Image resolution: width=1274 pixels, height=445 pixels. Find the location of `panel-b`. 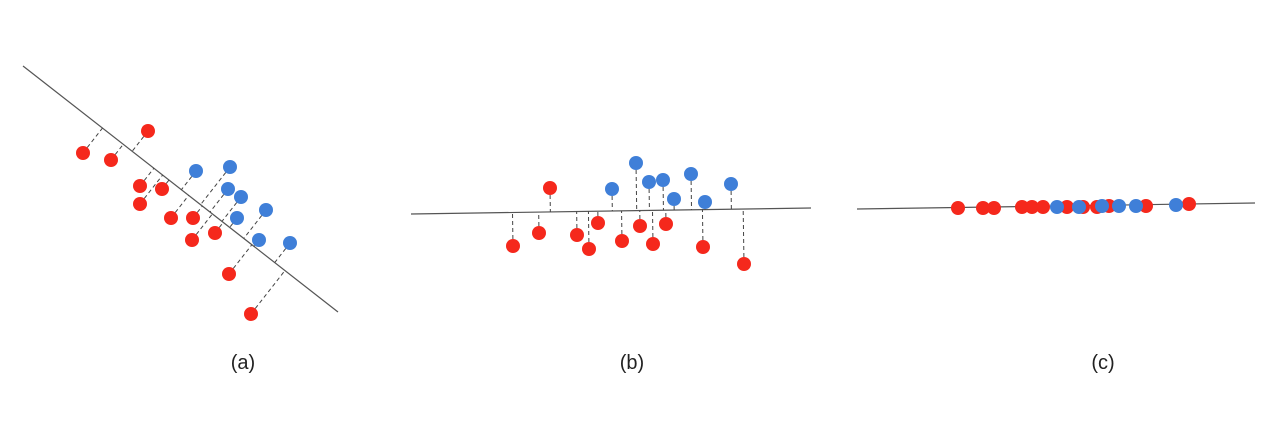

panel-b is located at coordinates (611, 213).